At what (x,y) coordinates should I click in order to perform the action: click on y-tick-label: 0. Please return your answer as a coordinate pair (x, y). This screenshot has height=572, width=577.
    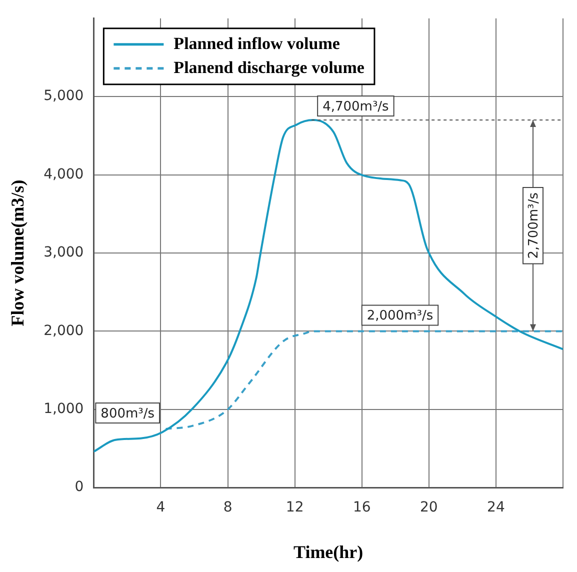
    Looking at the image, I should click on (79, 487).